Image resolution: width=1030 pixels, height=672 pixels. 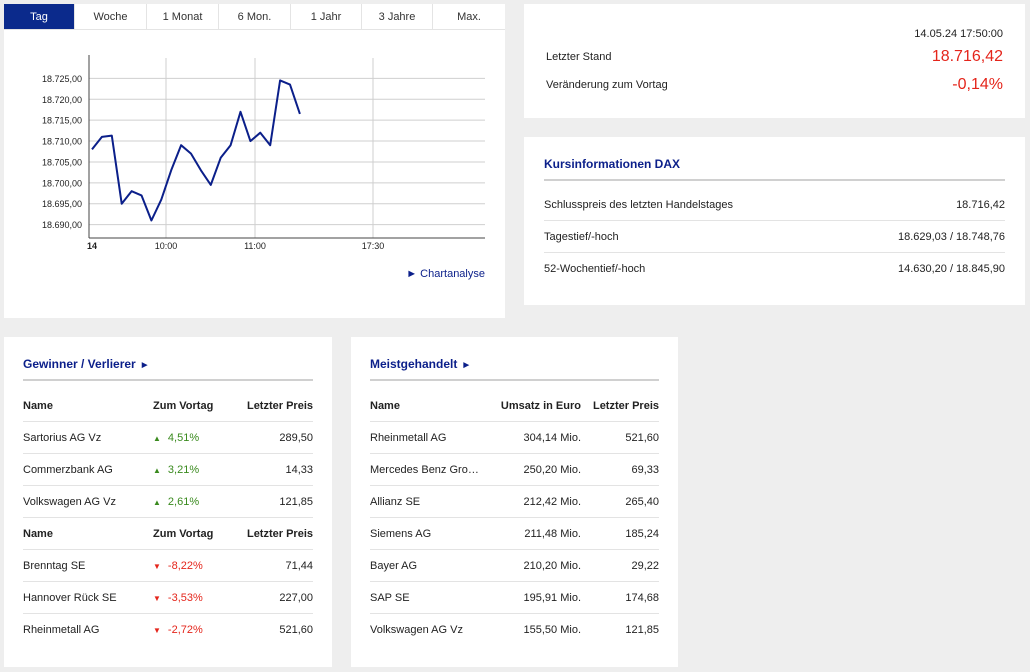 What do you see at coordinates (552, 533) in the screenshot?
I see `turnover: 211,48 Mio.` at bounding box center [552, 533].